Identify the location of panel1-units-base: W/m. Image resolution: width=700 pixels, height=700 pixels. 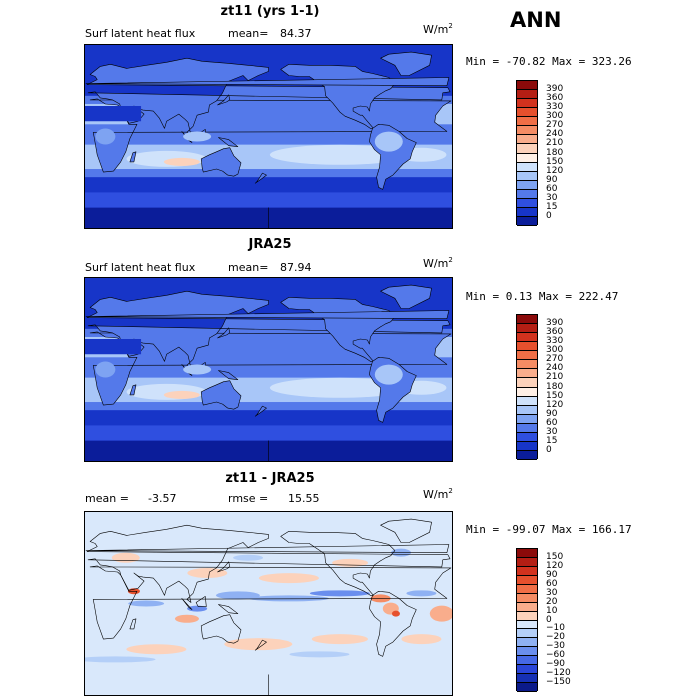
(436, 29).